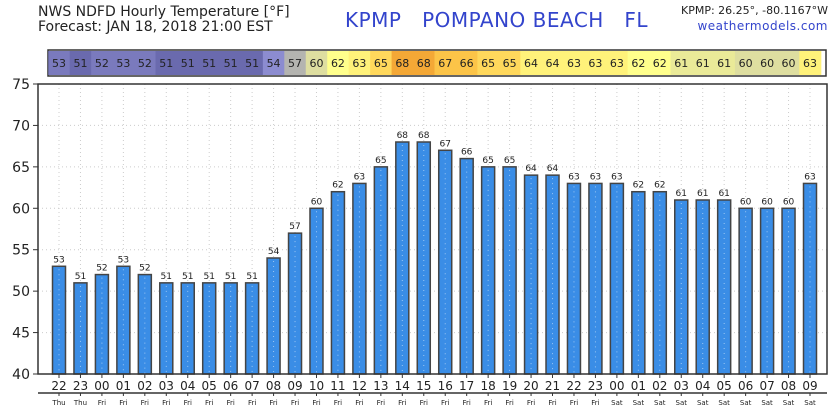 The height and width of the screenshot is (420, 840). What do you see at coordinates (702, 386) in the screenshot?
I see `x-tick-label-hour: 04` at bounding box center [702, 386].